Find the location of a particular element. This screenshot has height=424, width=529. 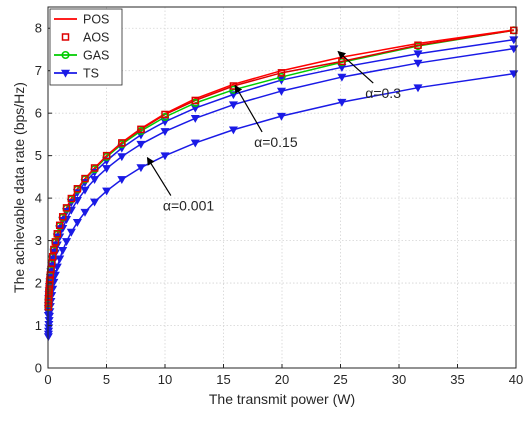

y-tick-label: 1 is located at coordinates (38, 325).